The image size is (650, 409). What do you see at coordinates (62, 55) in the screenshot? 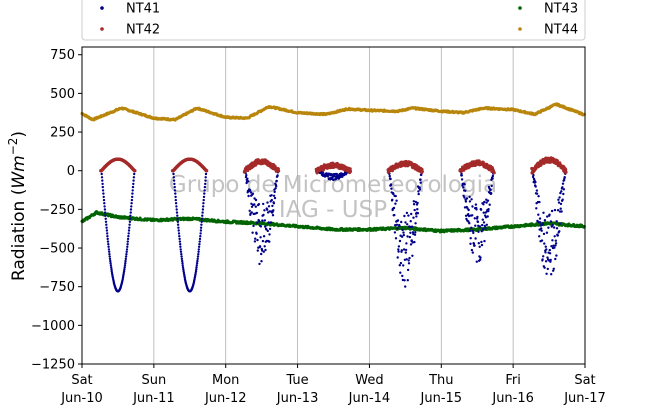
I see `y-tick-label: 750` at bounding box center [62, 55].